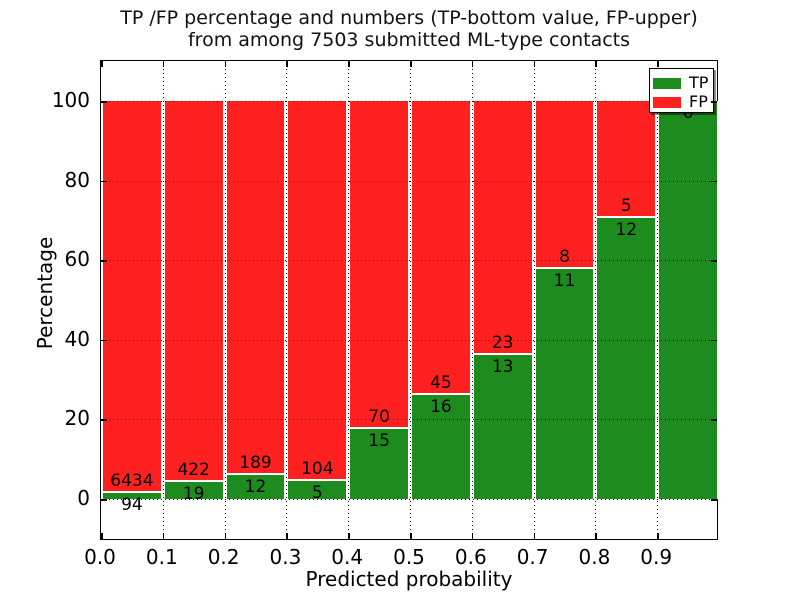 The height and width of the screenshot is (600, 800). I want to click on x-tick-label: 0.7, so click(532, 557).